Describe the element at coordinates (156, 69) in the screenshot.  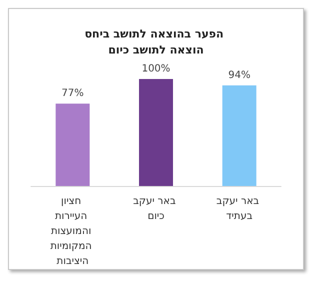
I see `data-label: 100%` at that location.